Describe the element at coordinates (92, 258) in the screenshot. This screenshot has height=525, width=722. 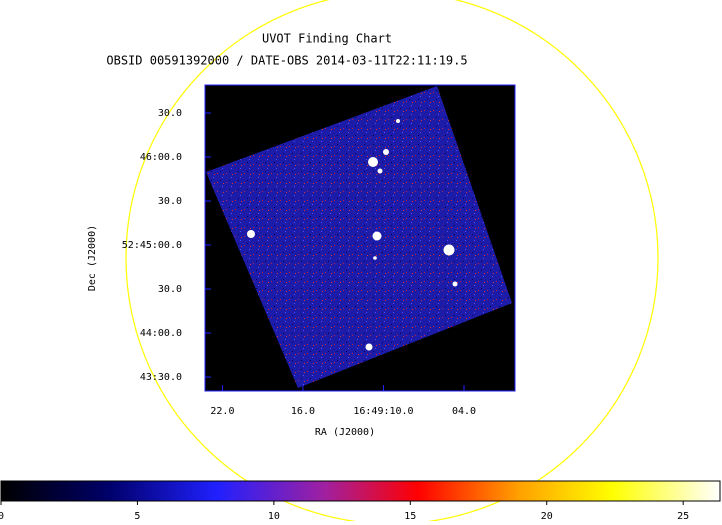
I see `y-axis-label: Dec (J2000)` at that location.